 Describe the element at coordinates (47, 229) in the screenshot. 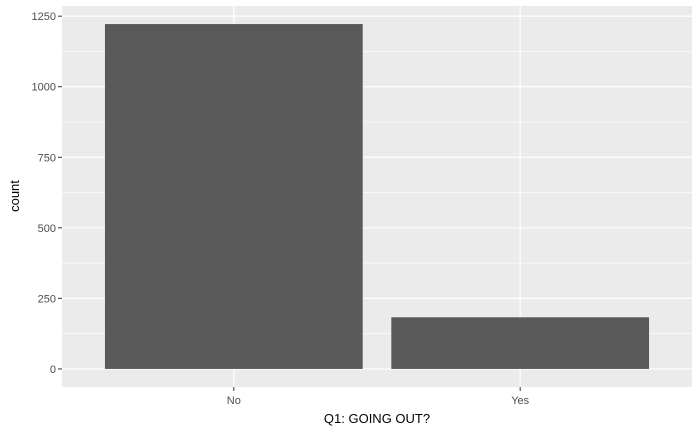

I see `y-tick-label: 500` at that location.